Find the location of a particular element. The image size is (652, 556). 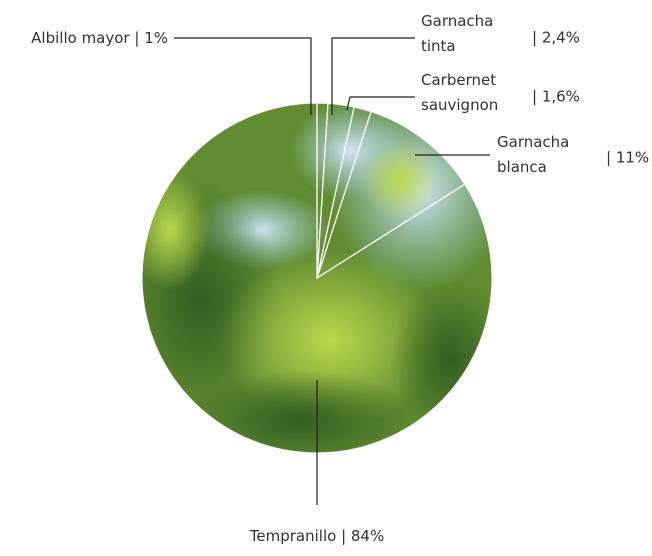

slice-label: Carbernet sauvignon is located at coordinates (459, 92).